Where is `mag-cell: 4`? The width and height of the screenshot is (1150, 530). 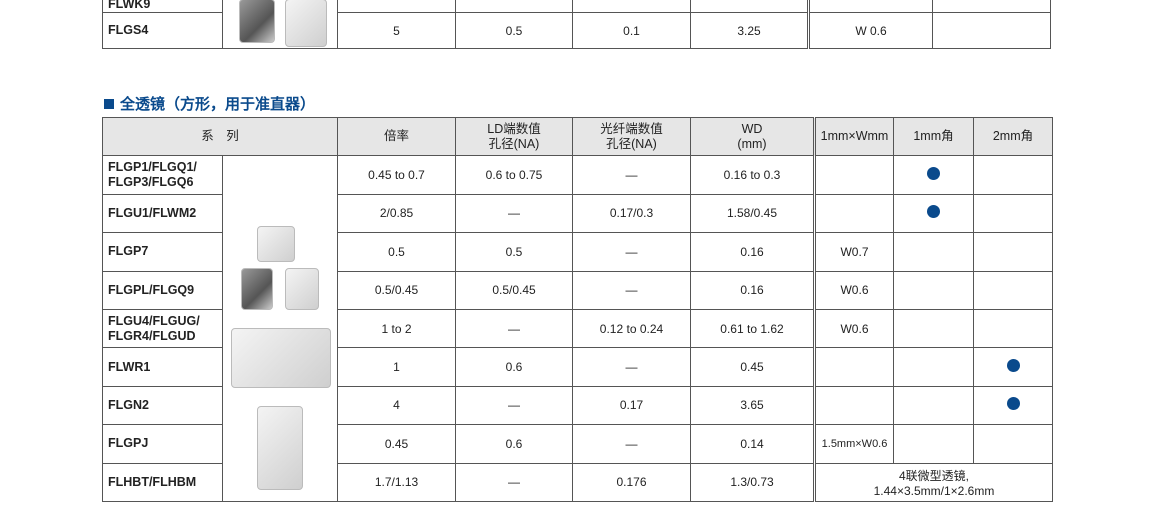 mag-cell: 4 is located at coordinates (396, 405).